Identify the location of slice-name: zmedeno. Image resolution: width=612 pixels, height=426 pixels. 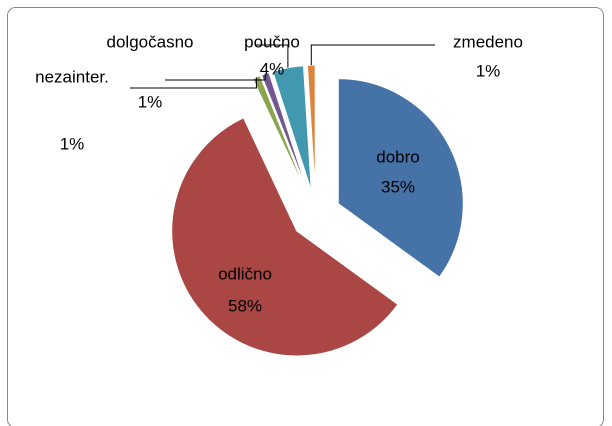
(488, 41).